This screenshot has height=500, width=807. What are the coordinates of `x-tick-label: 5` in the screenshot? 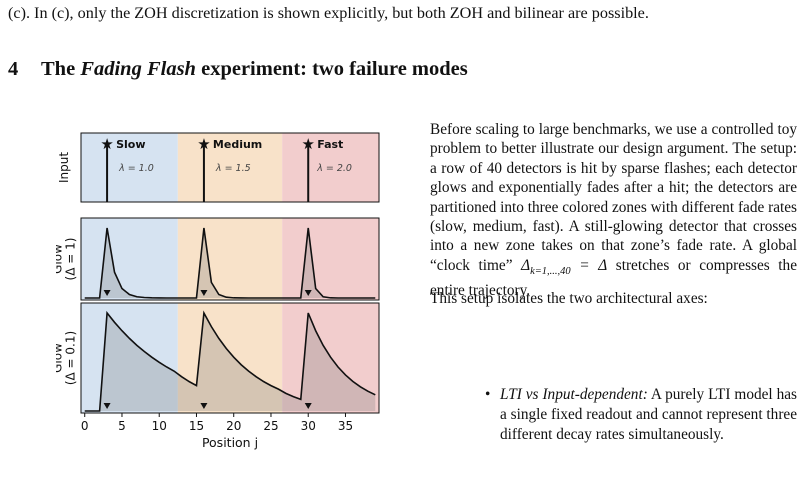 It's located at (122, 426).